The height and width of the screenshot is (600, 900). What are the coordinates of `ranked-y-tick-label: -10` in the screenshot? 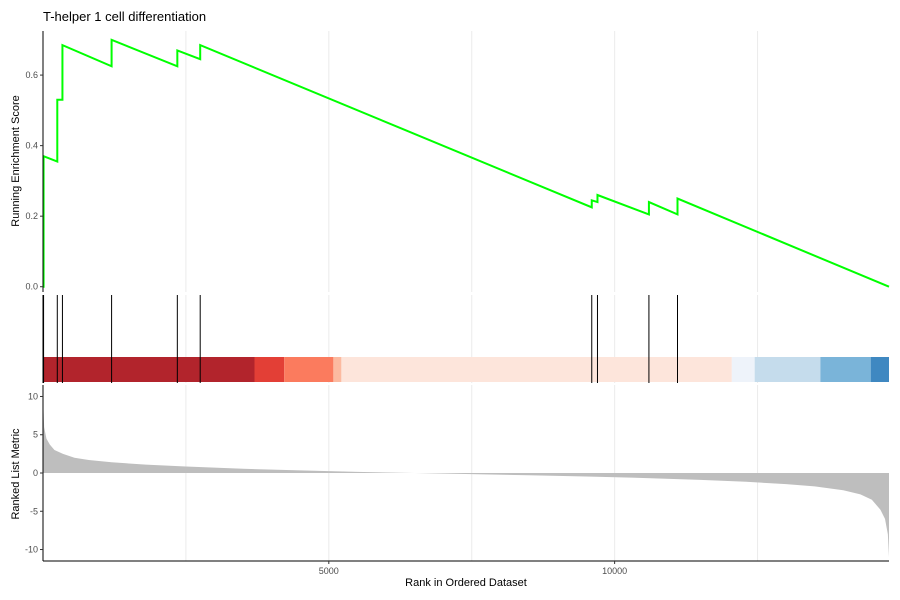 It's located at (31, 550).